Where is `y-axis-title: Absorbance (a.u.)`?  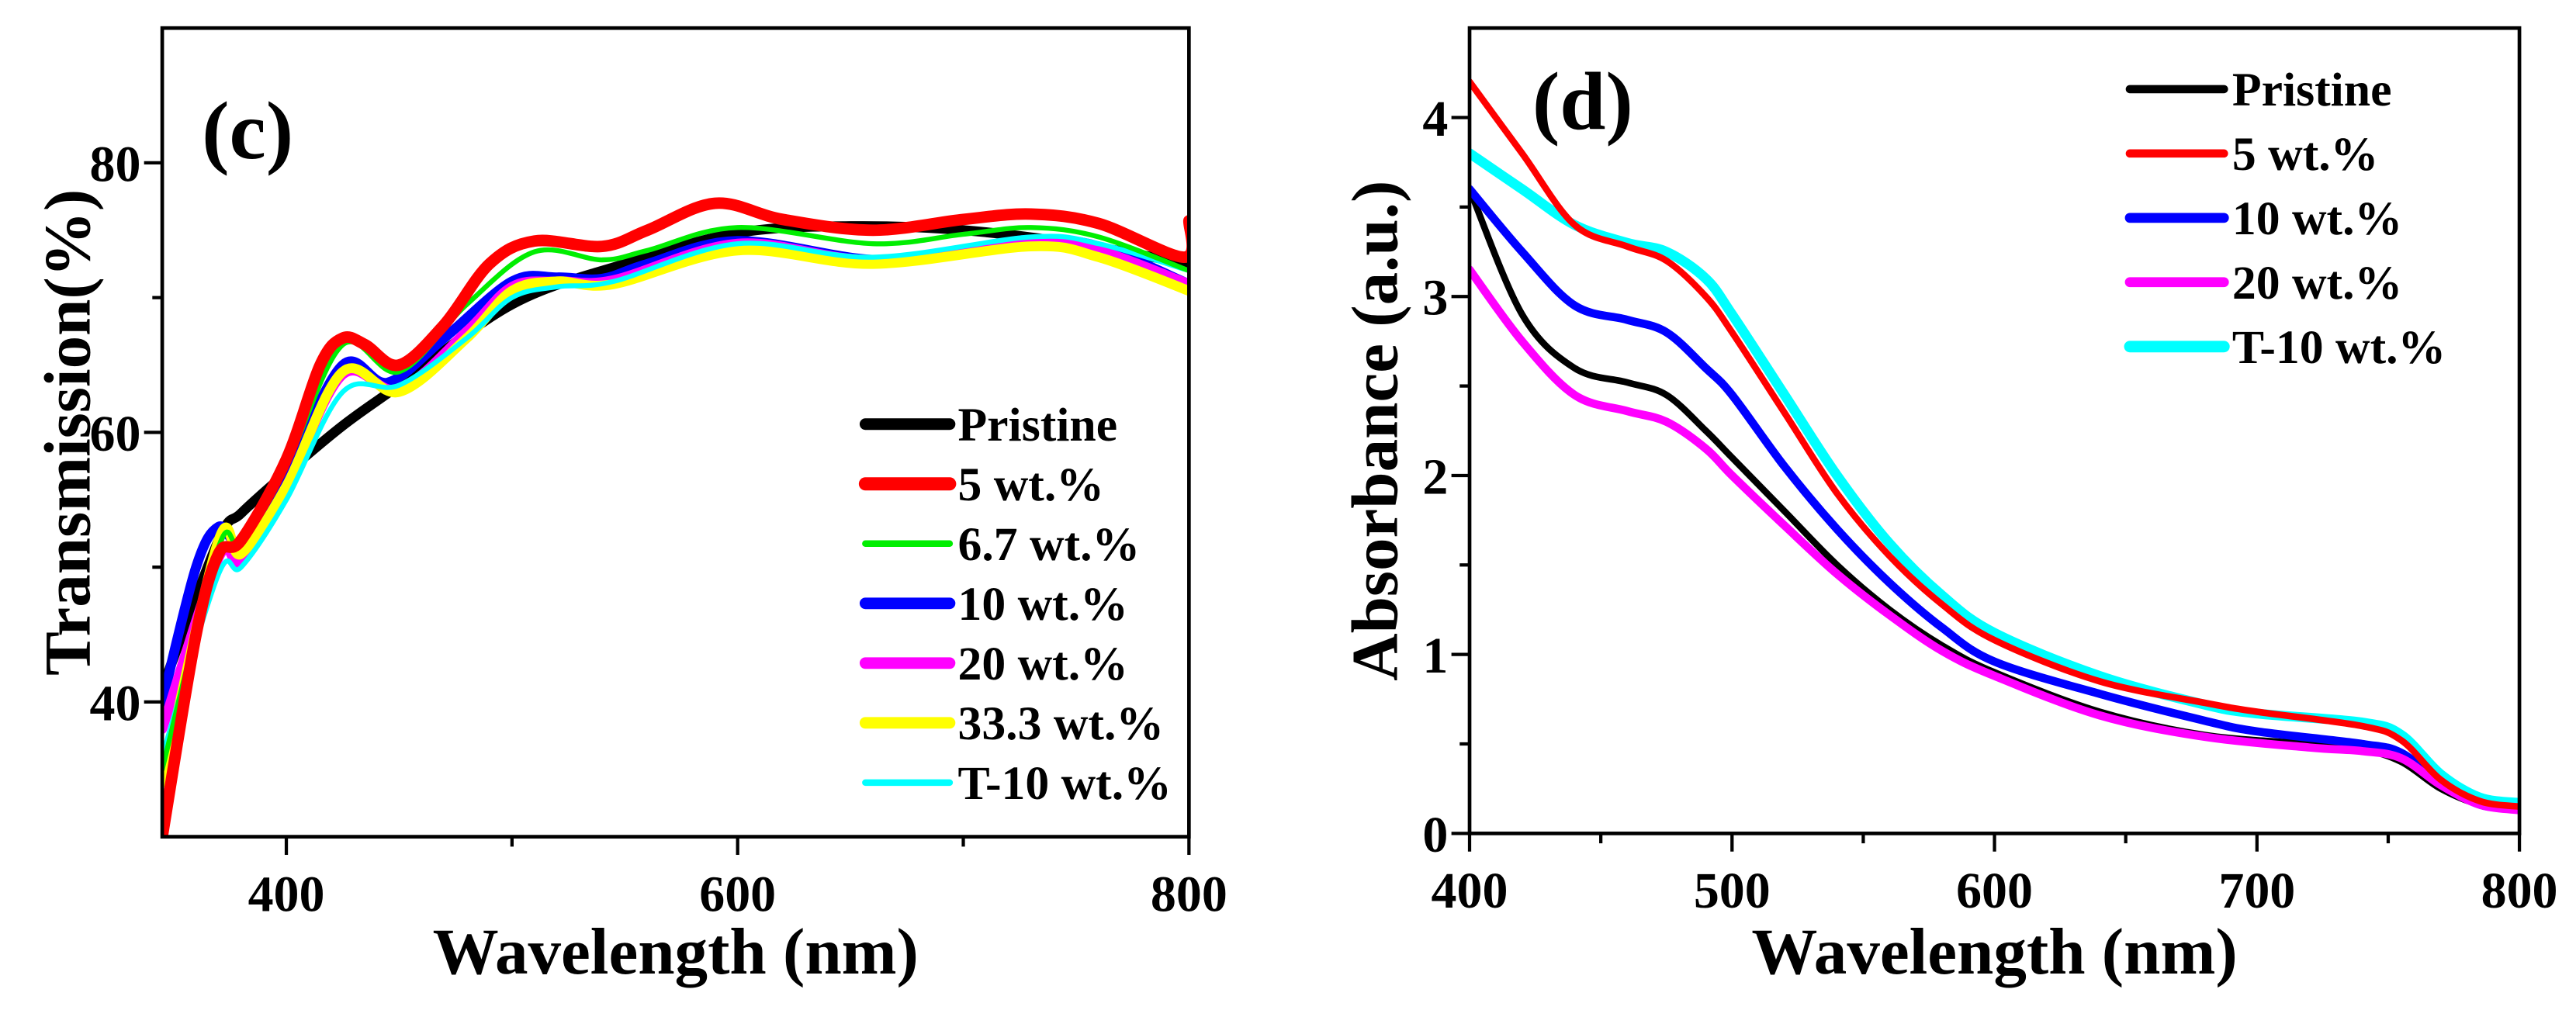 y-axis-title: Absorbance (a.u.) is located at coordinates (1374, 431).